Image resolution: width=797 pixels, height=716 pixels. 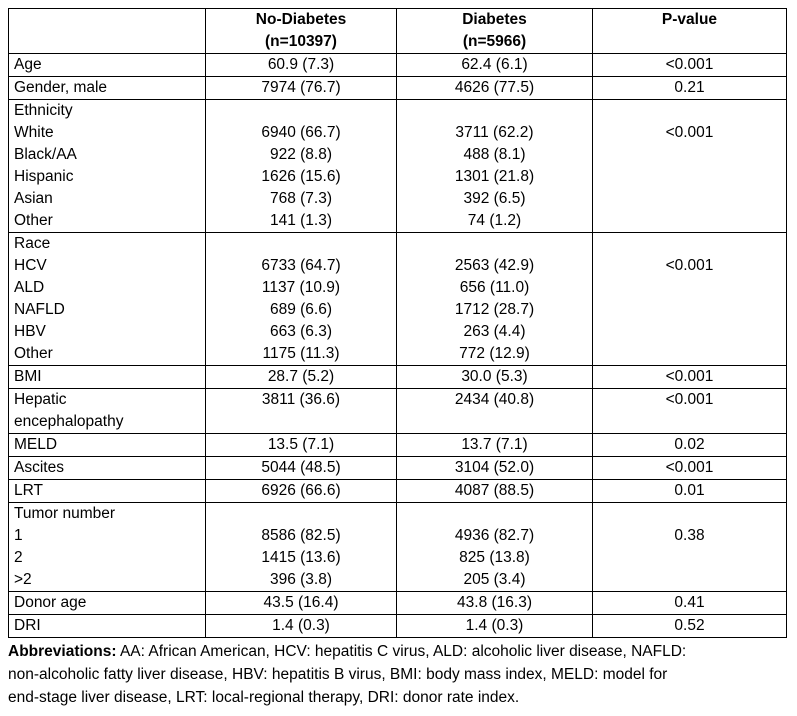 I want to click on row-label: Donor age, so click(x=50, y=602).